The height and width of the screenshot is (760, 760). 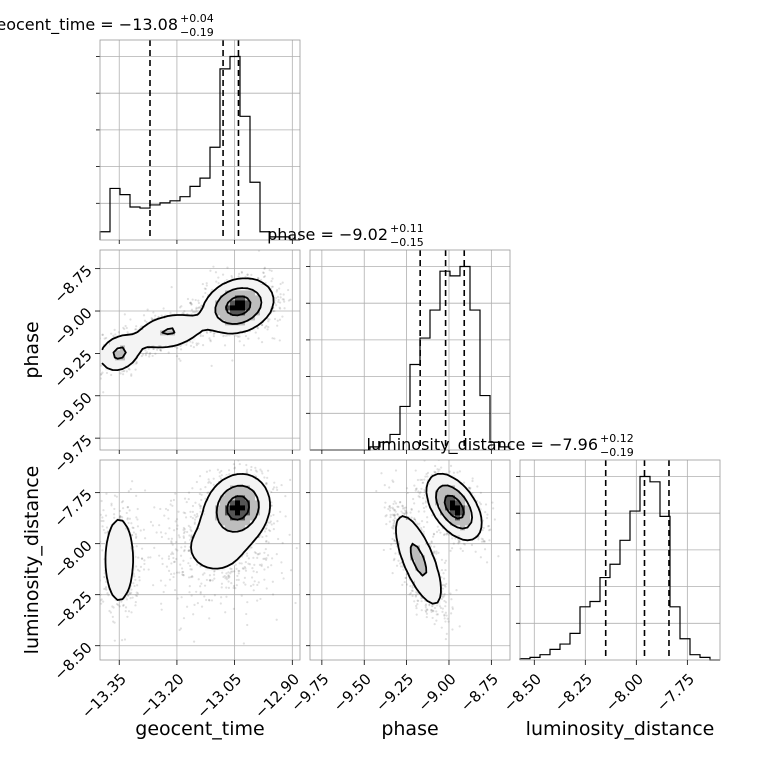 I want to click on histogram-luminosity_distance: luminosity_distance = −7.96 +0.12−0.19, so click(x=544, y=546).